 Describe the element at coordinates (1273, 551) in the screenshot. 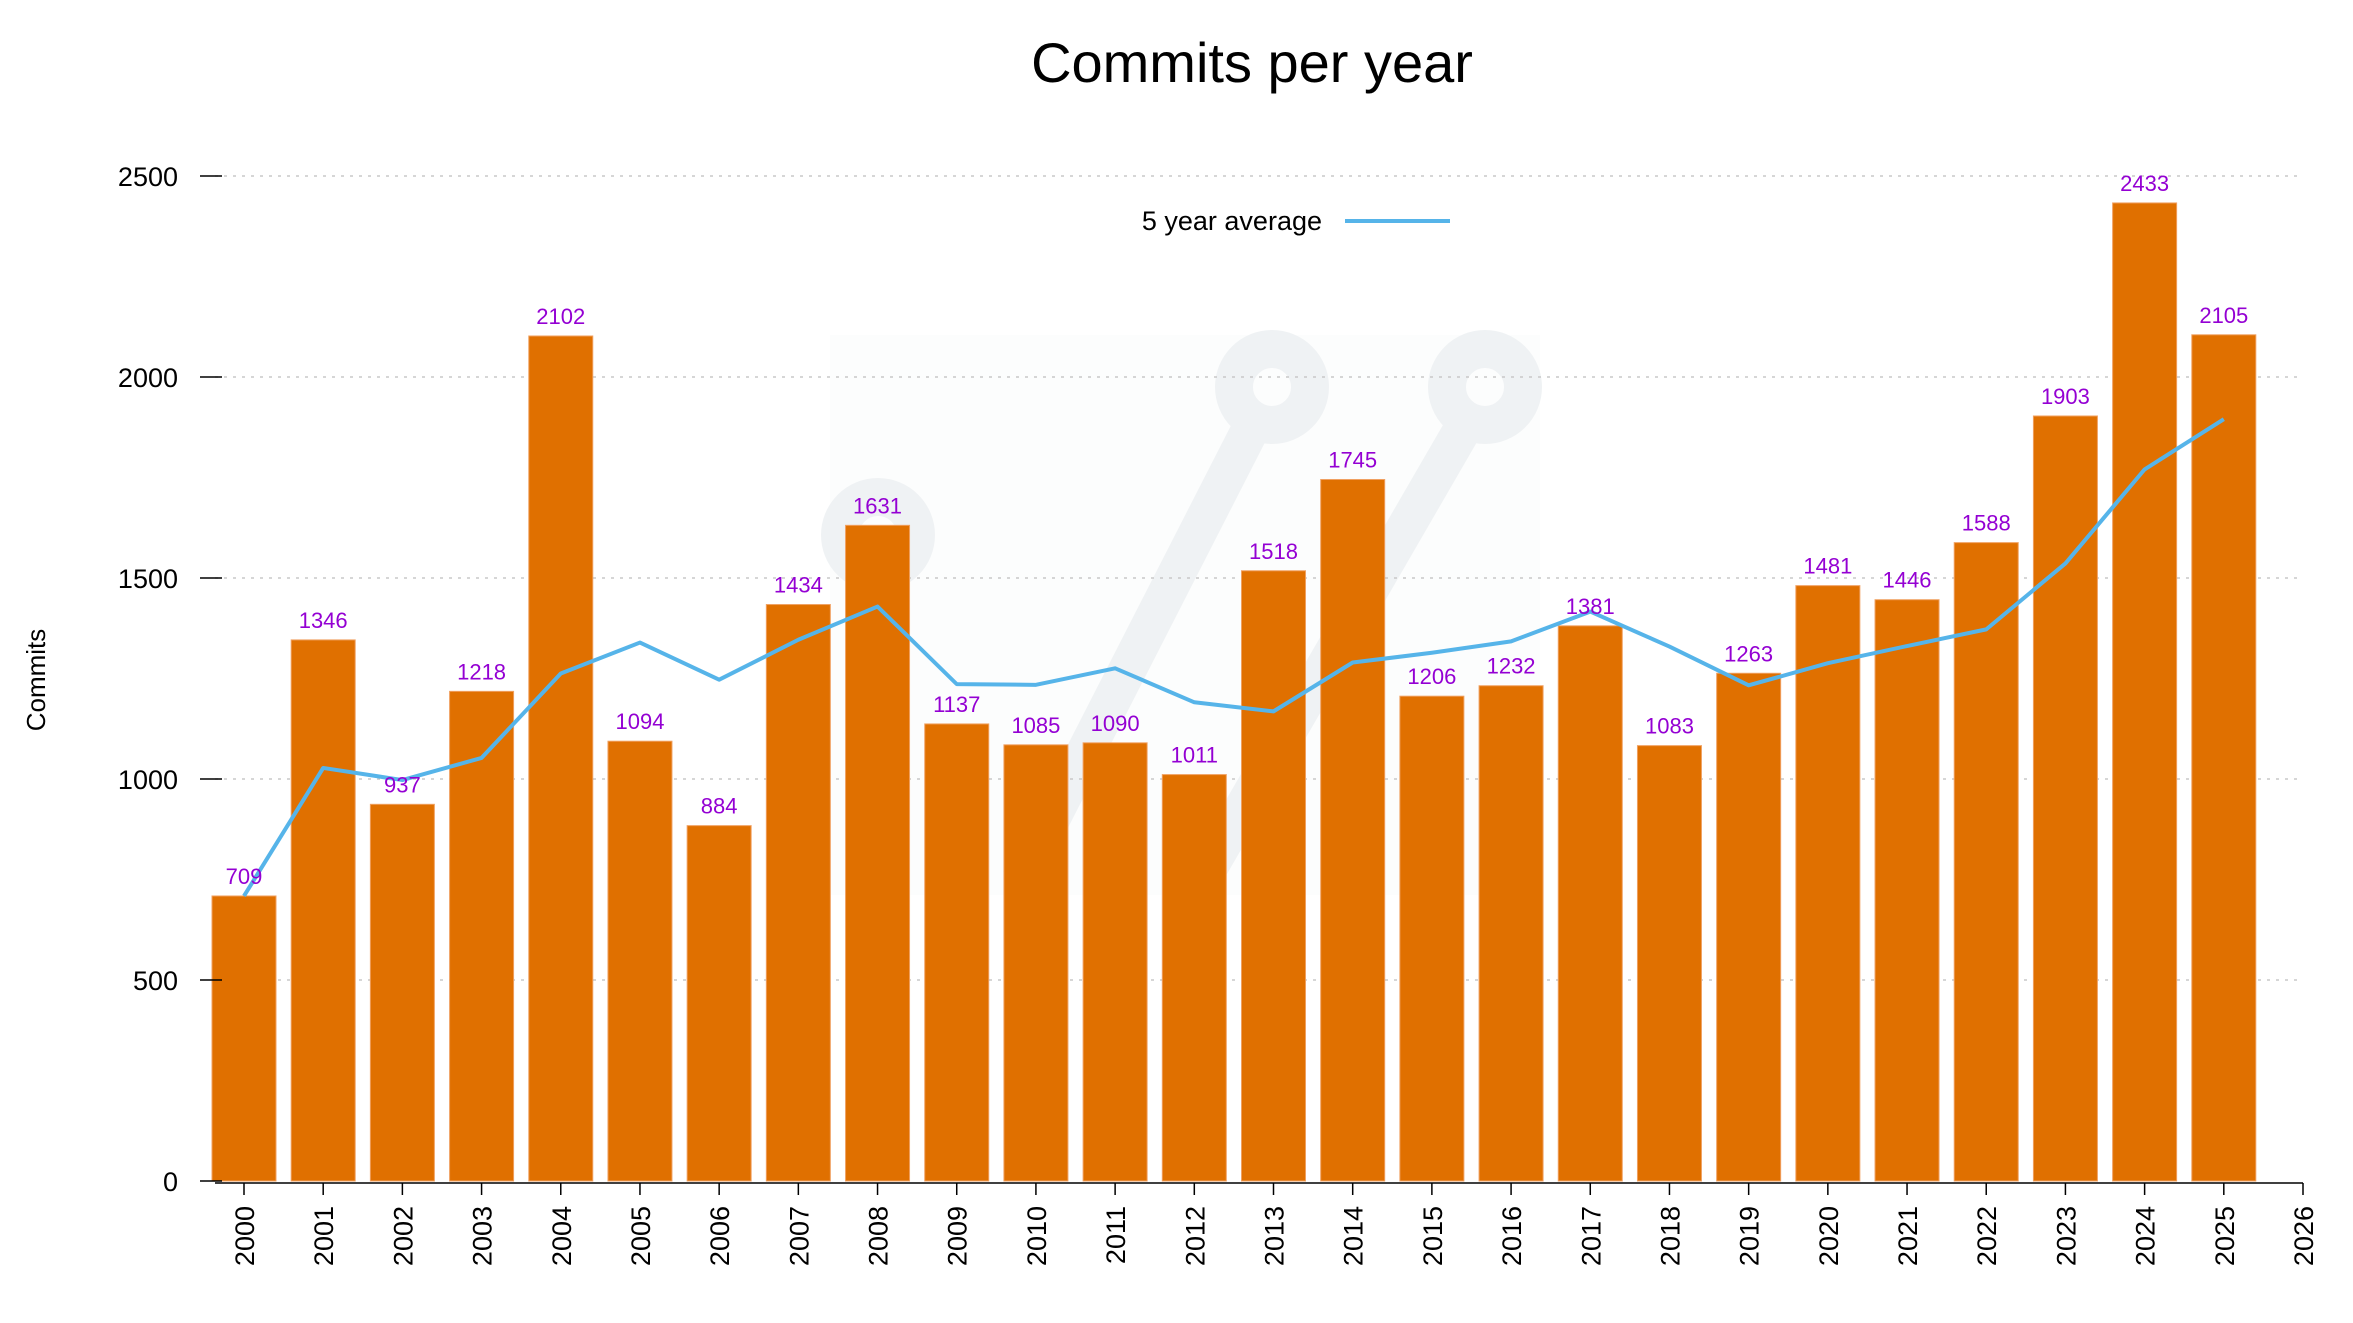

I see `bar-value-label: 1518` at that location.